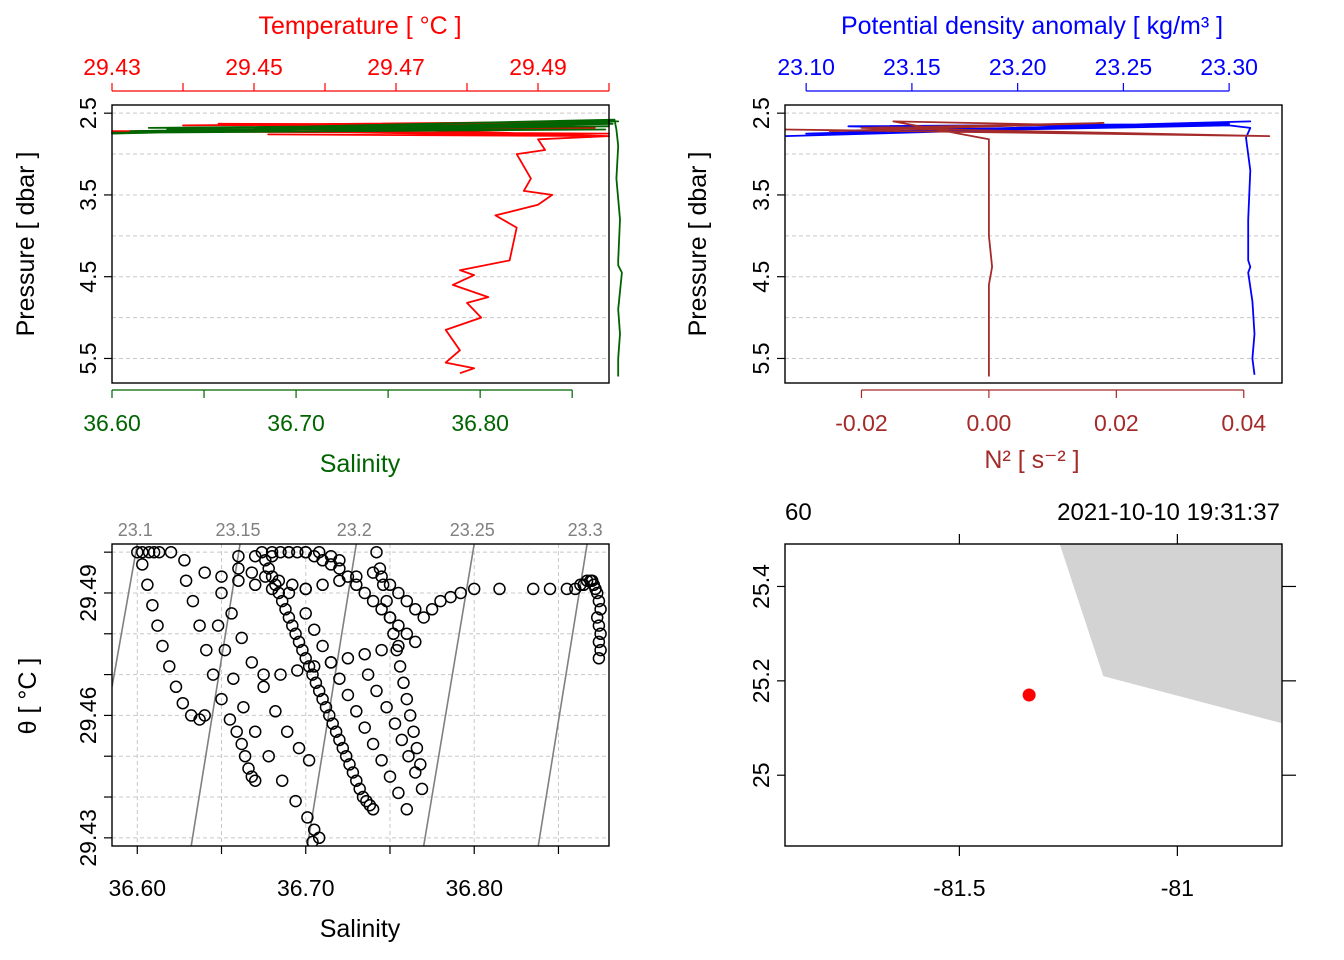 Image resolution: width=1344 pixels, height=960 pixels. I want to click on p2-plot-frame, so click(1033, 244).